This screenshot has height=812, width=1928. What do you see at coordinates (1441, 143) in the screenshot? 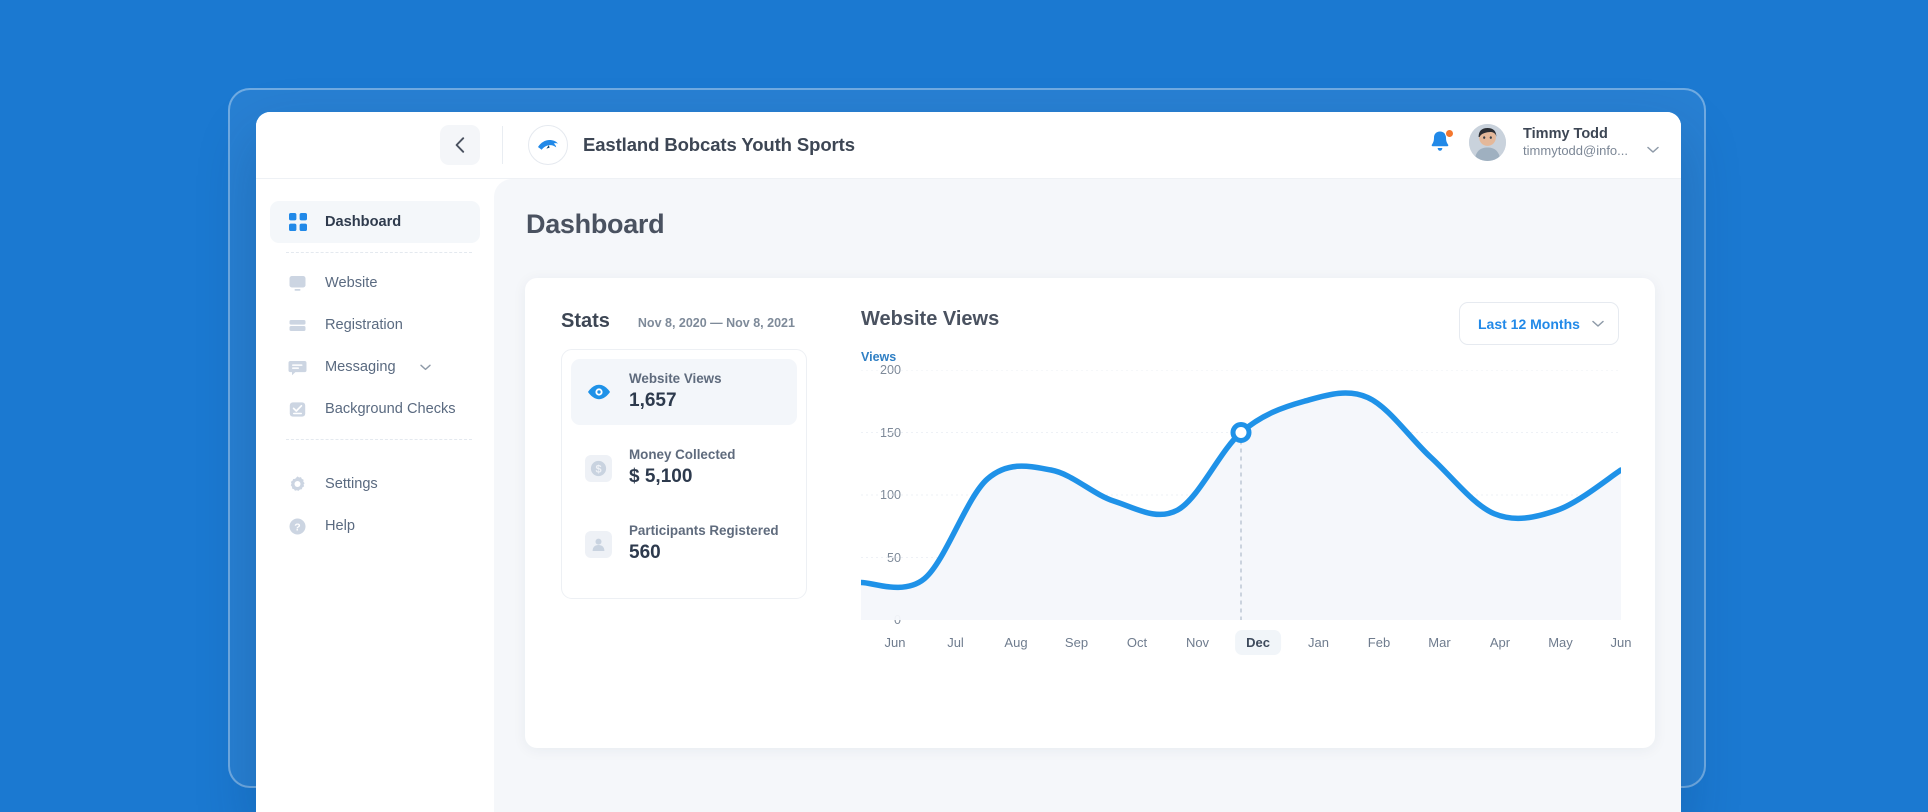
I see `notifications-button` at bounding box center [1441, 143].